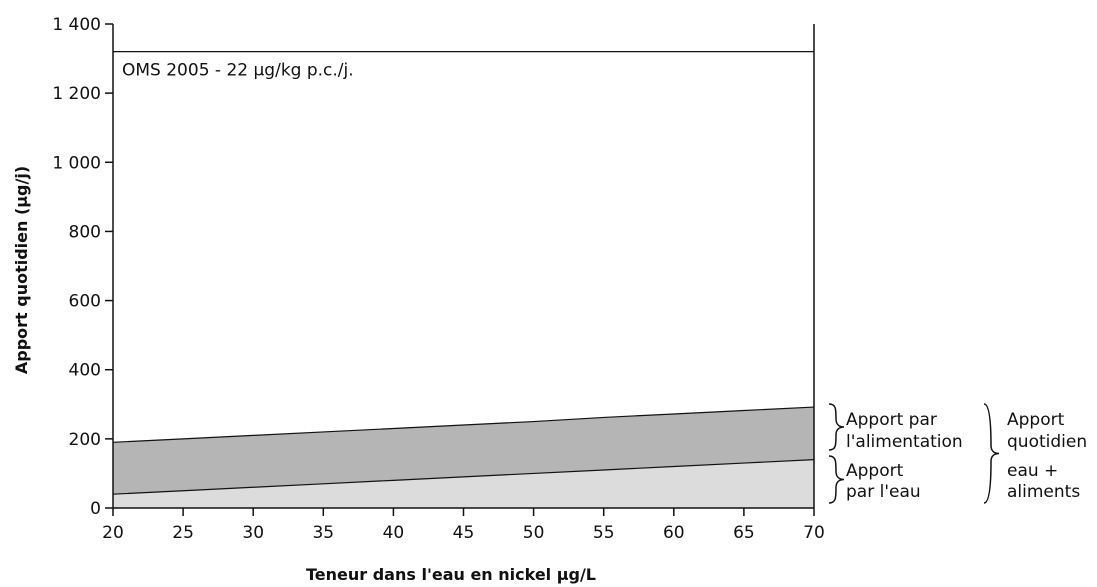  Describe the element at coordinates (814, 533) in the screenshot. I see `x-tick-label: 70` at that location.